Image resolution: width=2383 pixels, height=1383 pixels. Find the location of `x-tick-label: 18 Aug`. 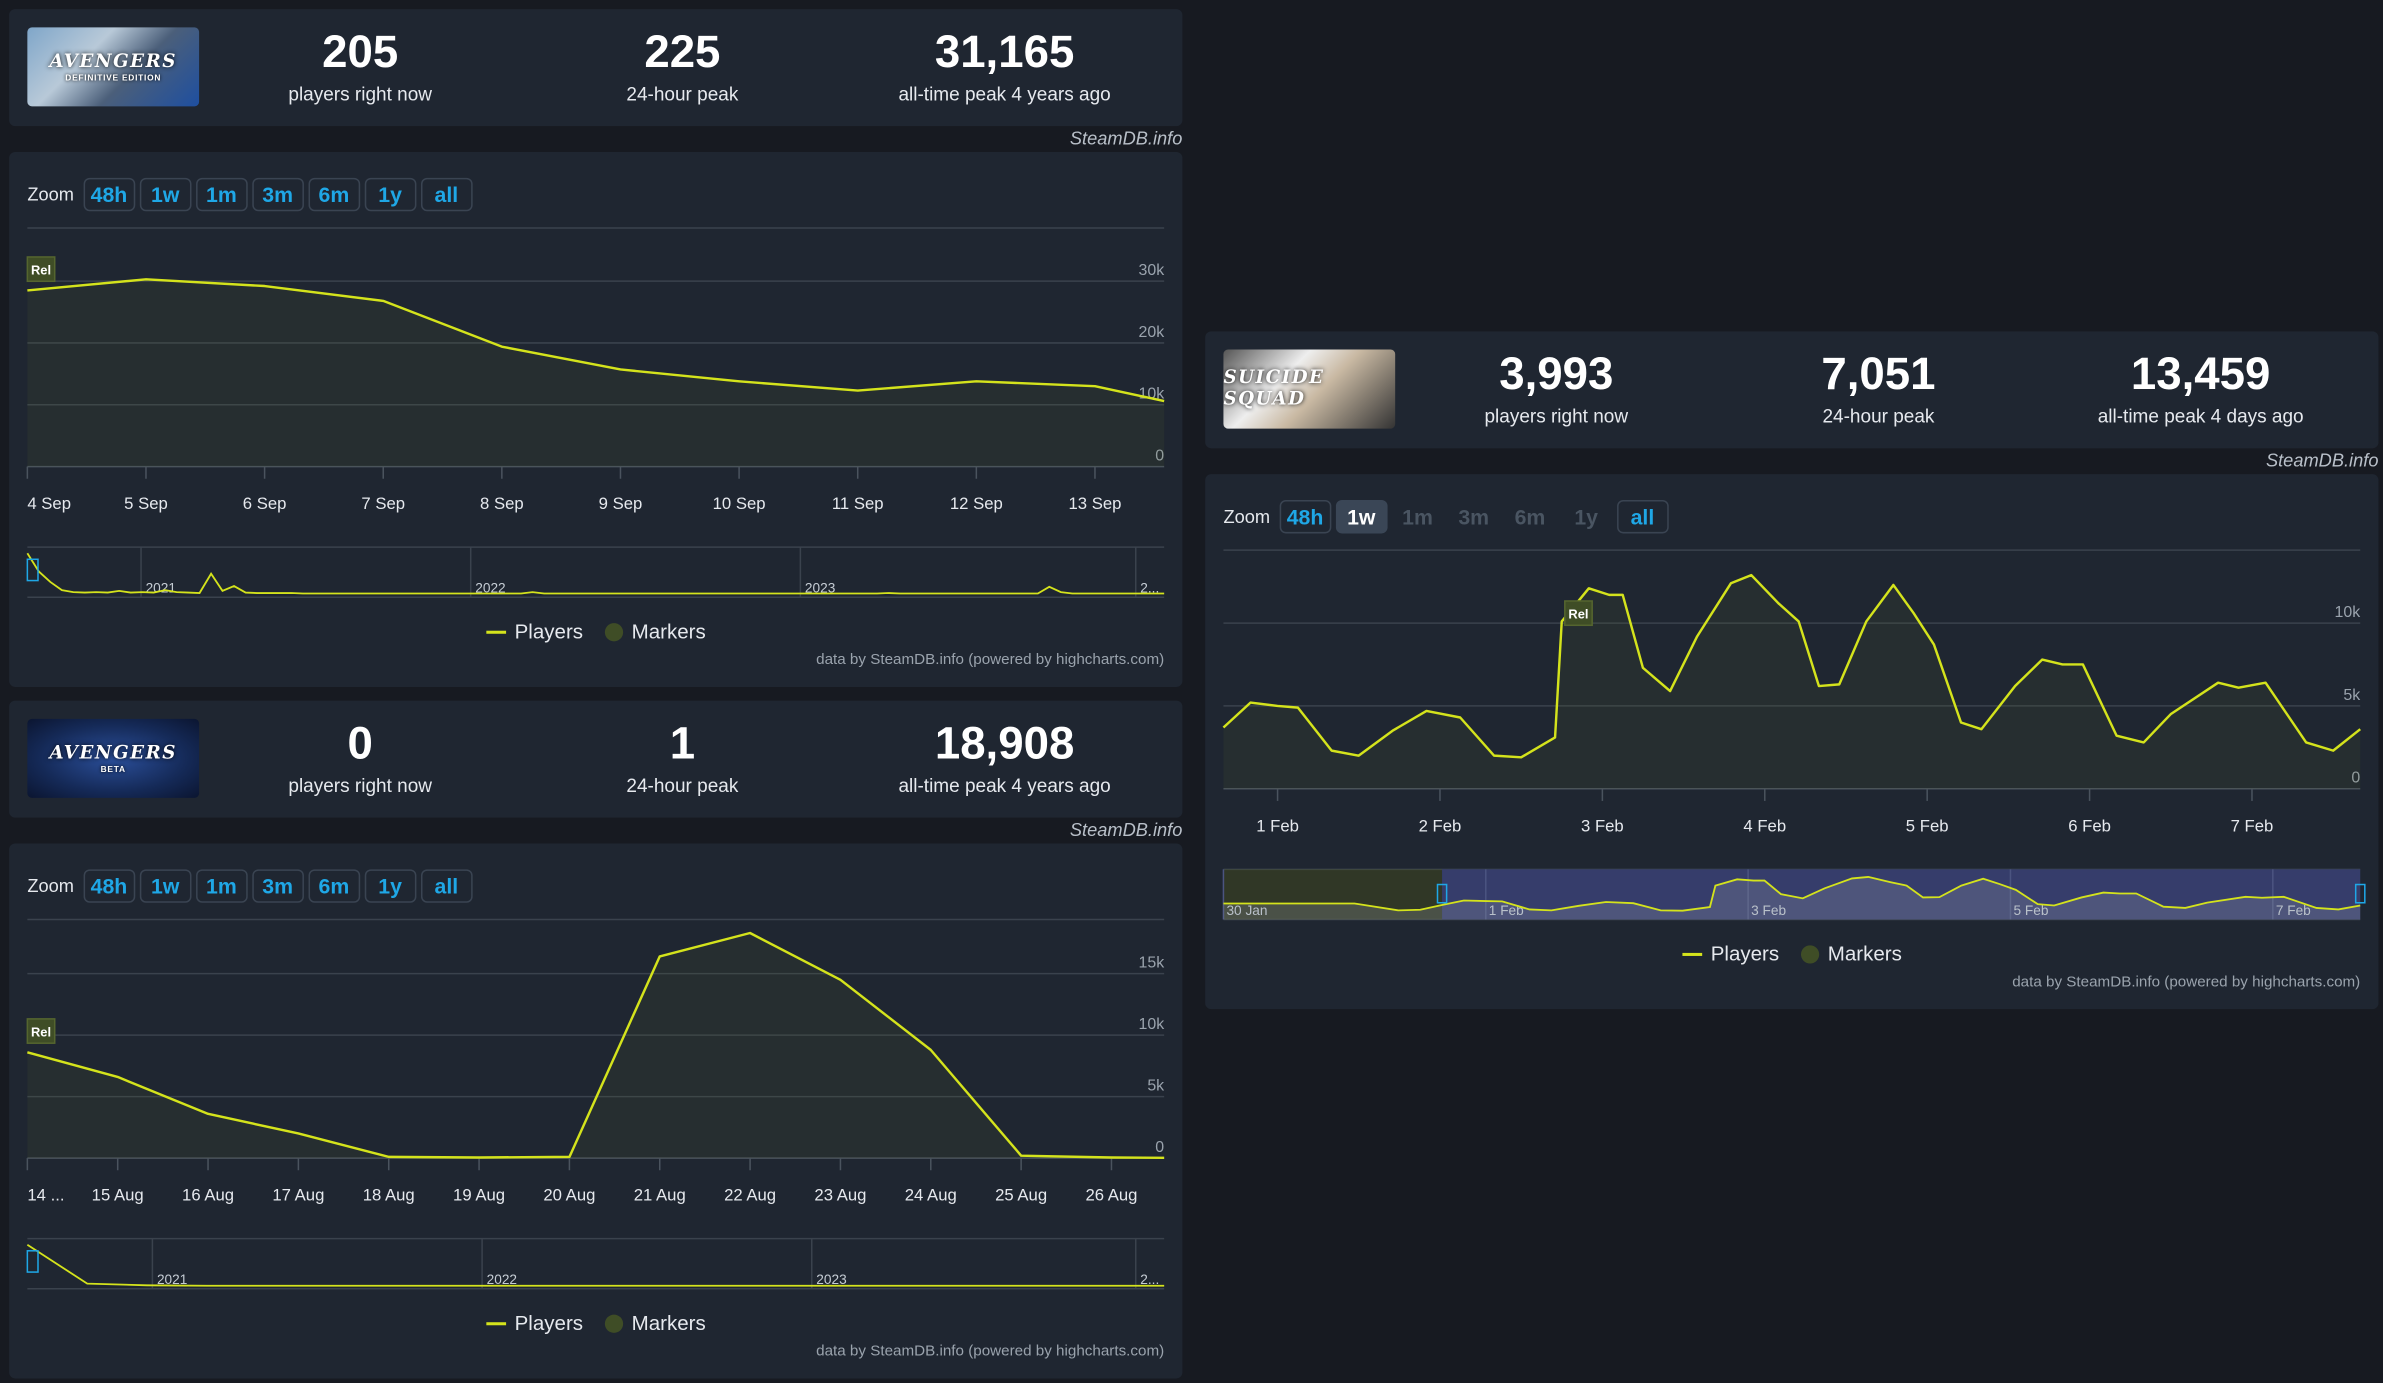

x-tick-label: 18 Aug is located at coordinates (389, 1195).